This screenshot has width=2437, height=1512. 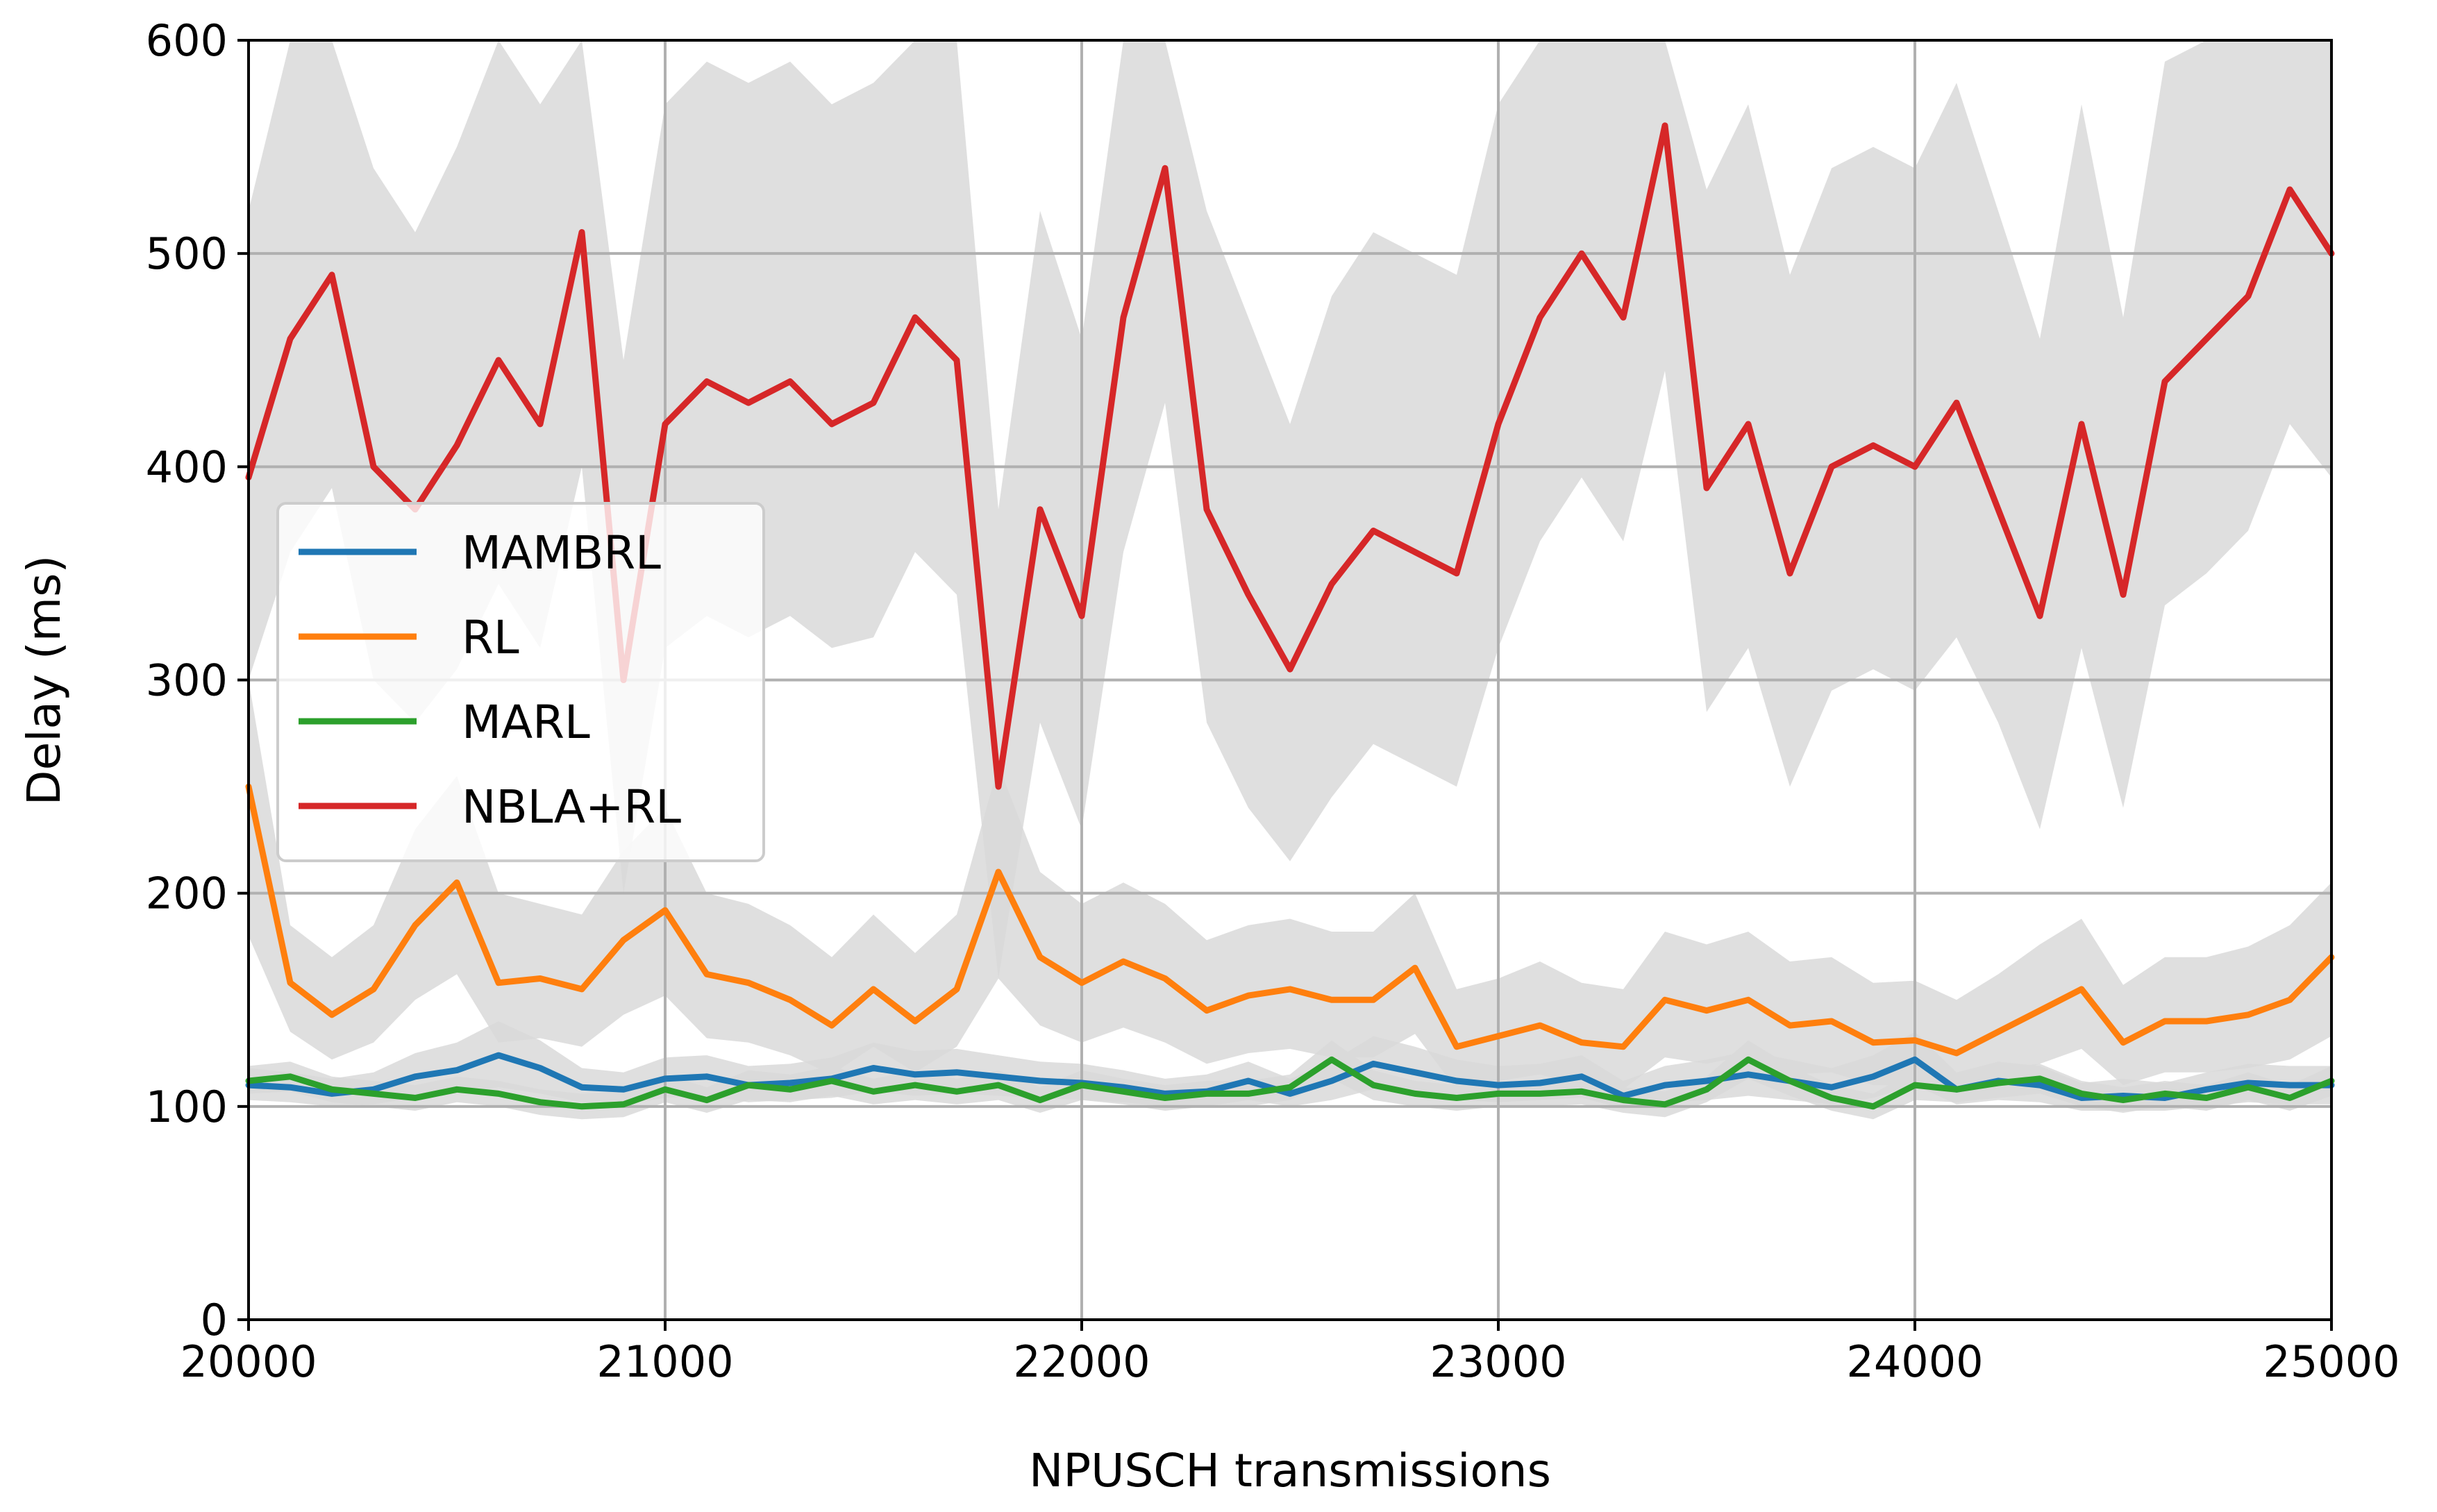 I want to click on legend-label: MARL, so click(x=526, y=723).